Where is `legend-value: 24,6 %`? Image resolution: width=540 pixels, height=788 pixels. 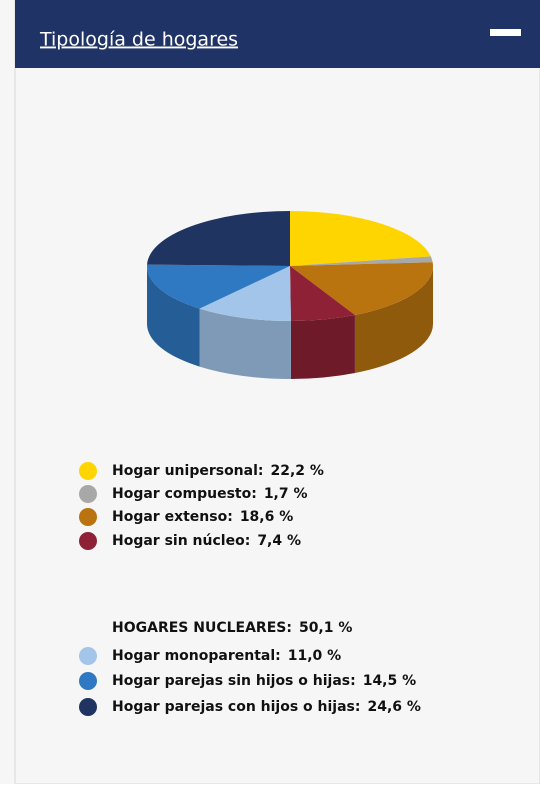
legend-value: 24,6 % is located at coordinates (394, 707).